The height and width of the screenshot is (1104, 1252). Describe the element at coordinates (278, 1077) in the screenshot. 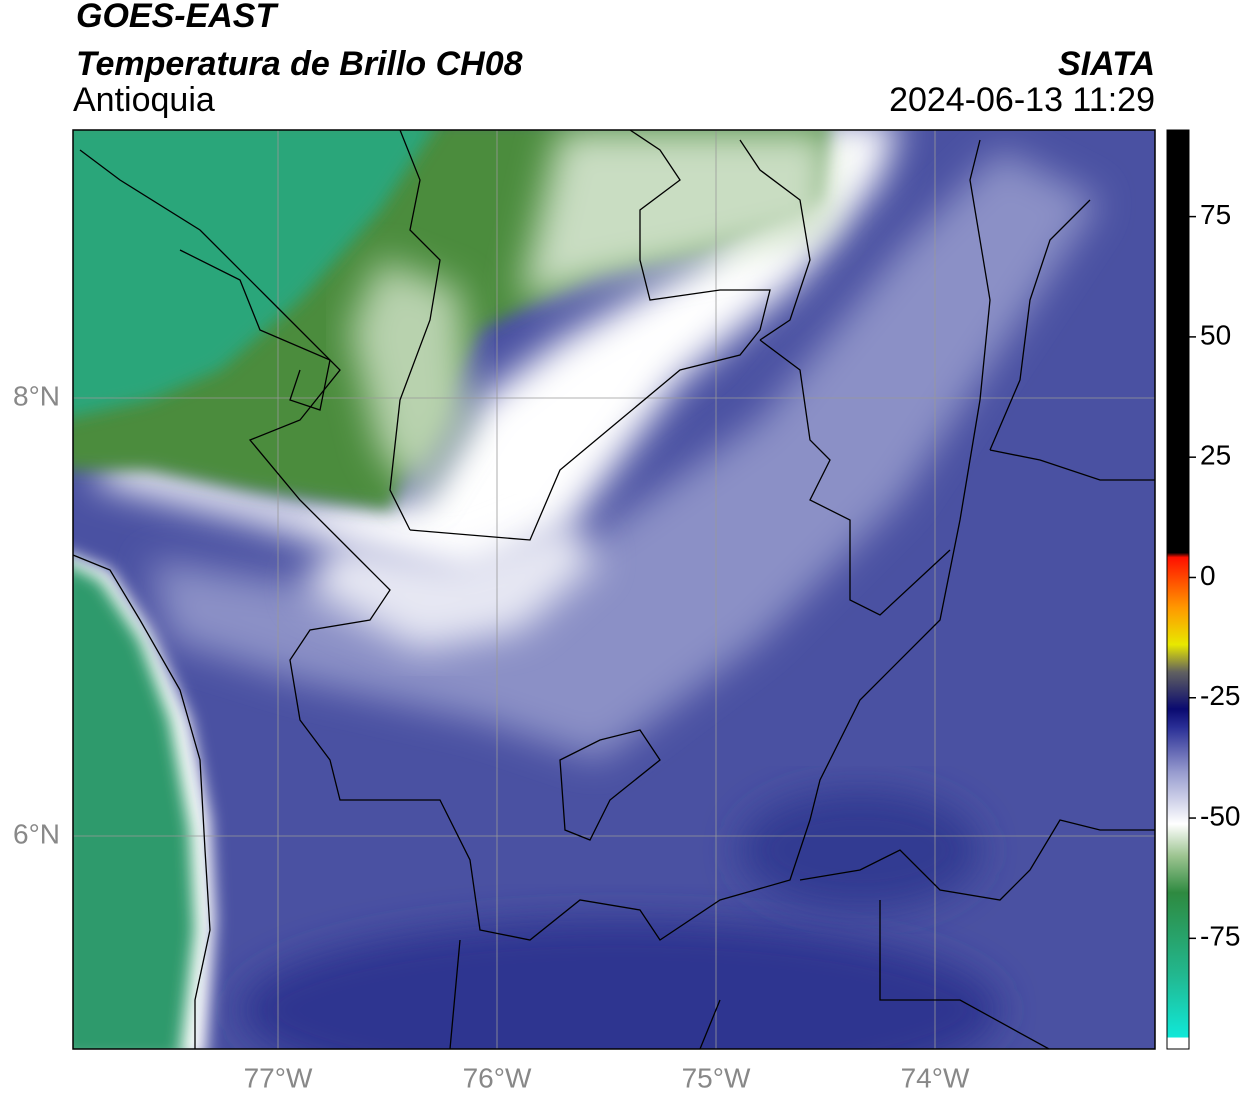

I see `lon-label: 77°W` at that location.